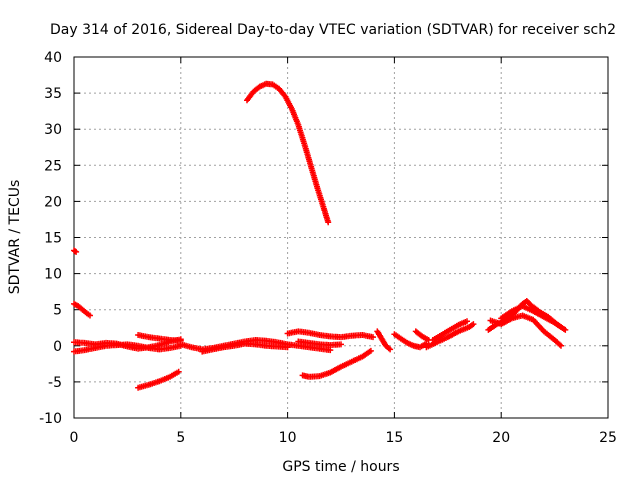 The width and height of the screenshot is (640, 480). Describe the element at coordinates (55, 383) in the screenshot. I see `y-tick-label-1: -5` at that location.